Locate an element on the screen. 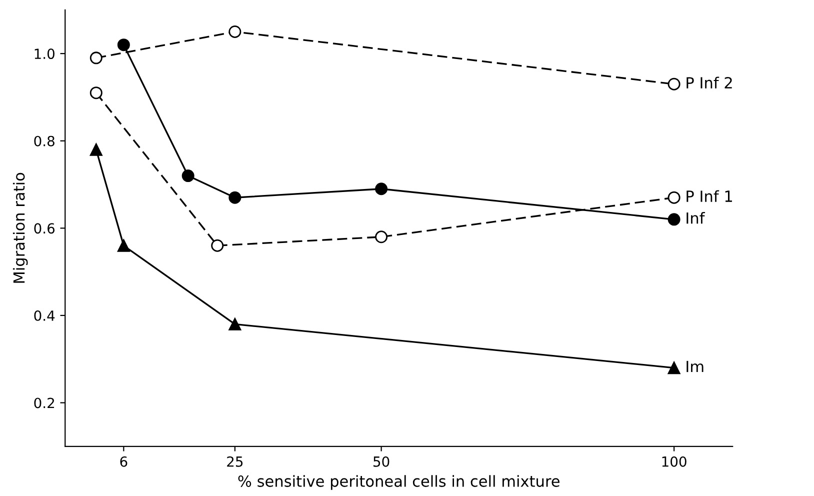 This screenshot has height=496, width=814. x-tick-label: 25 is located at coordinates (235, 461).